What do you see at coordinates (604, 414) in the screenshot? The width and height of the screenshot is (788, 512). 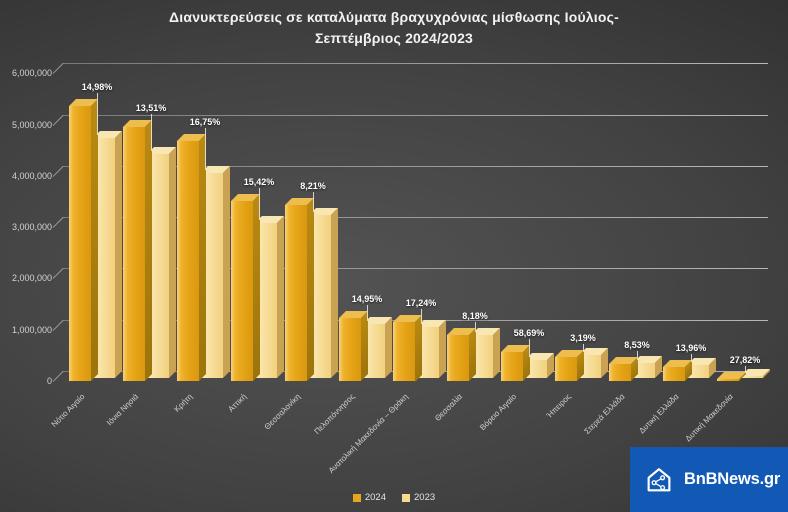 I see `x-axis-category-label: Στερεά Ελλάδα` at bounding box center [604, 414].